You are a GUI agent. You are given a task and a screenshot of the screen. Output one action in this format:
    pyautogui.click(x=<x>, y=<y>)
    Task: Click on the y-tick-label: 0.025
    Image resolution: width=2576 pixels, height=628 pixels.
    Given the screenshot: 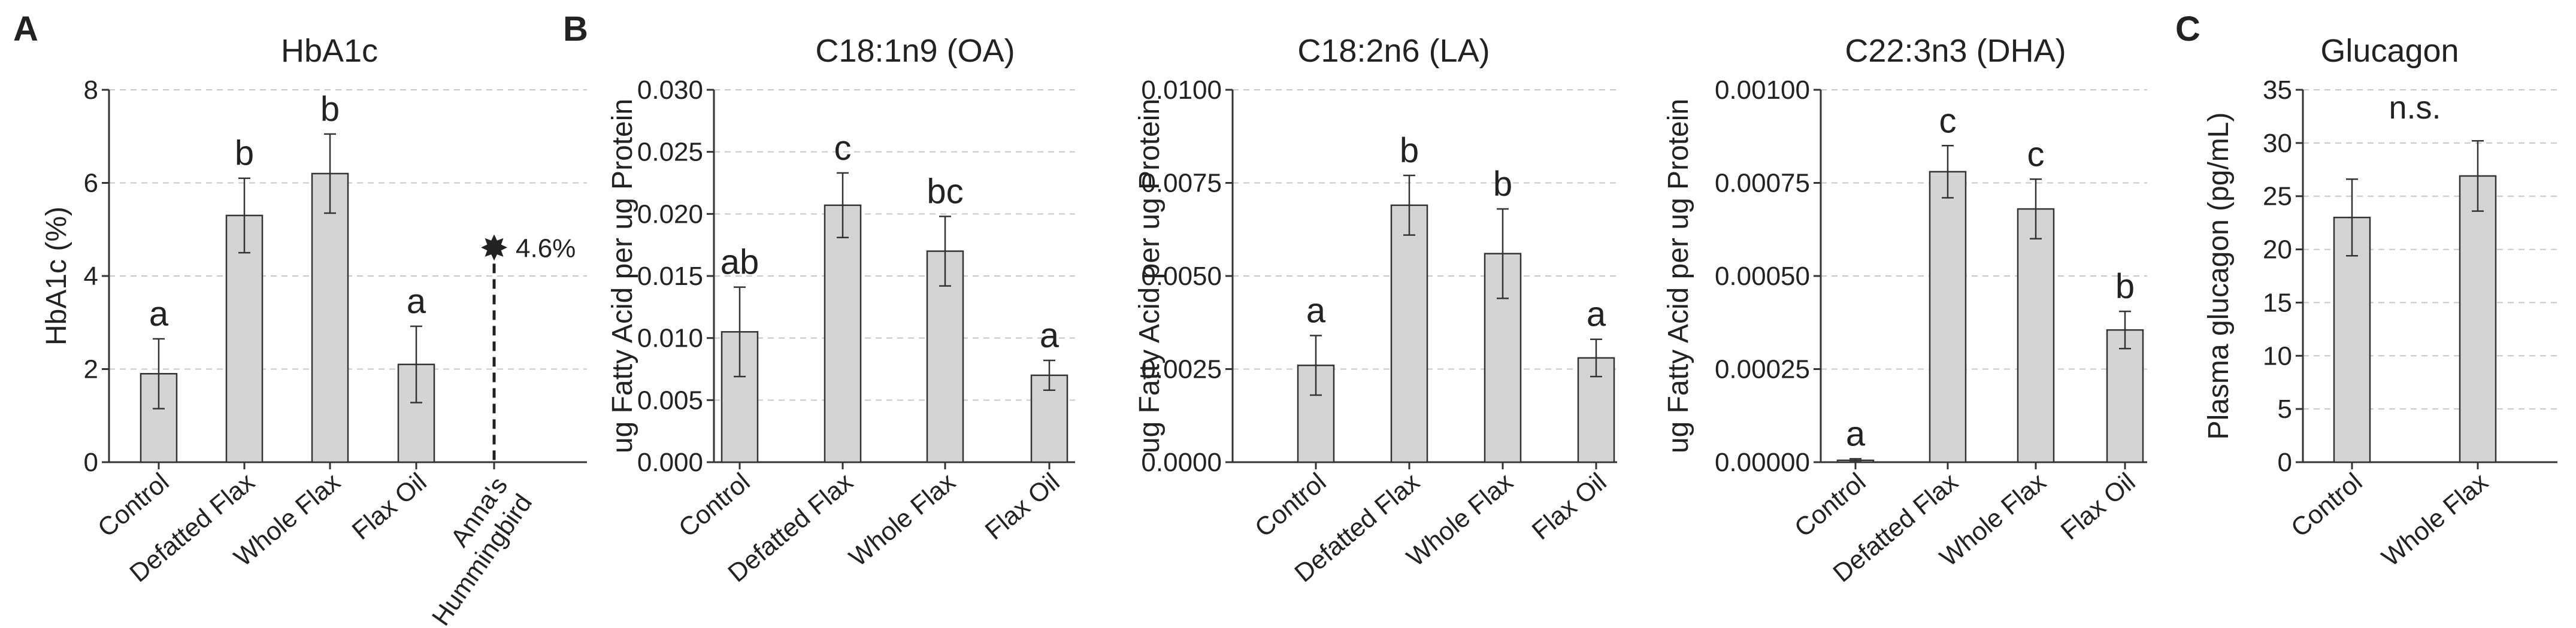 What is the action you would take?
    pyautogui.click(x=670, y=152)
    